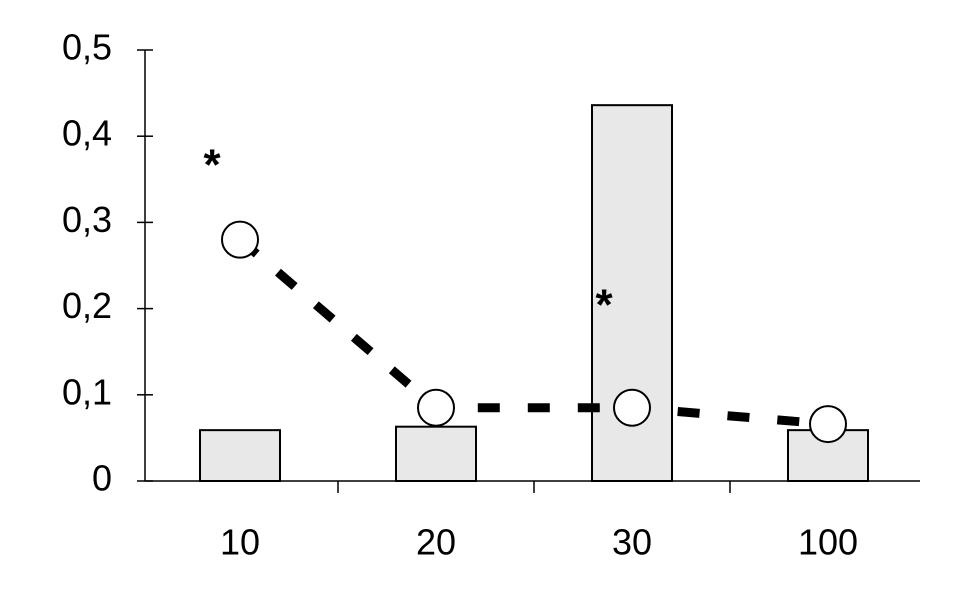 Image resolution: width=974 pixels, height=593 pixels. What do you see at coordinates (87, 305) in the screenshot?
I see `y-tick-label: 0,2` at bounding box center [87, 305].